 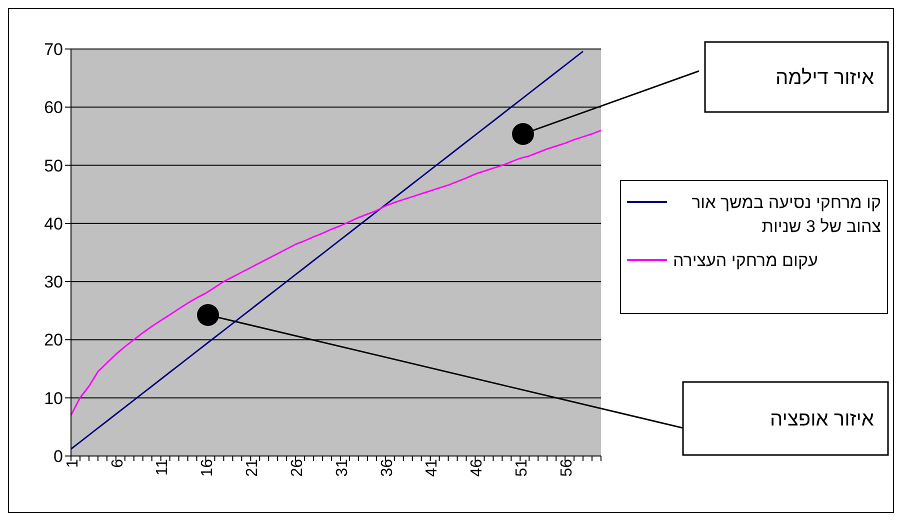 I want to click on text: איזור אופציה, so click(x=822, y=419).